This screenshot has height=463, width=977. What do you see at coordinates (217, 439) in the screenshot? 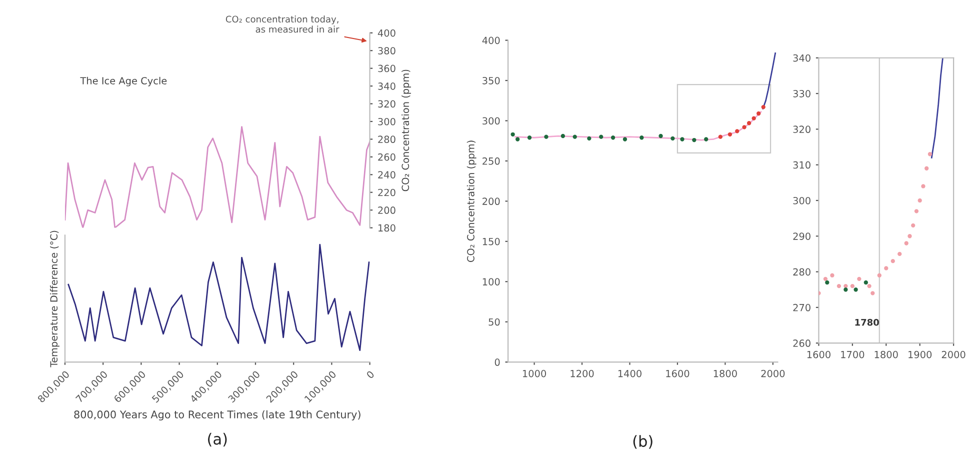
I see `text: (a)` at bounding box center [217, 439].